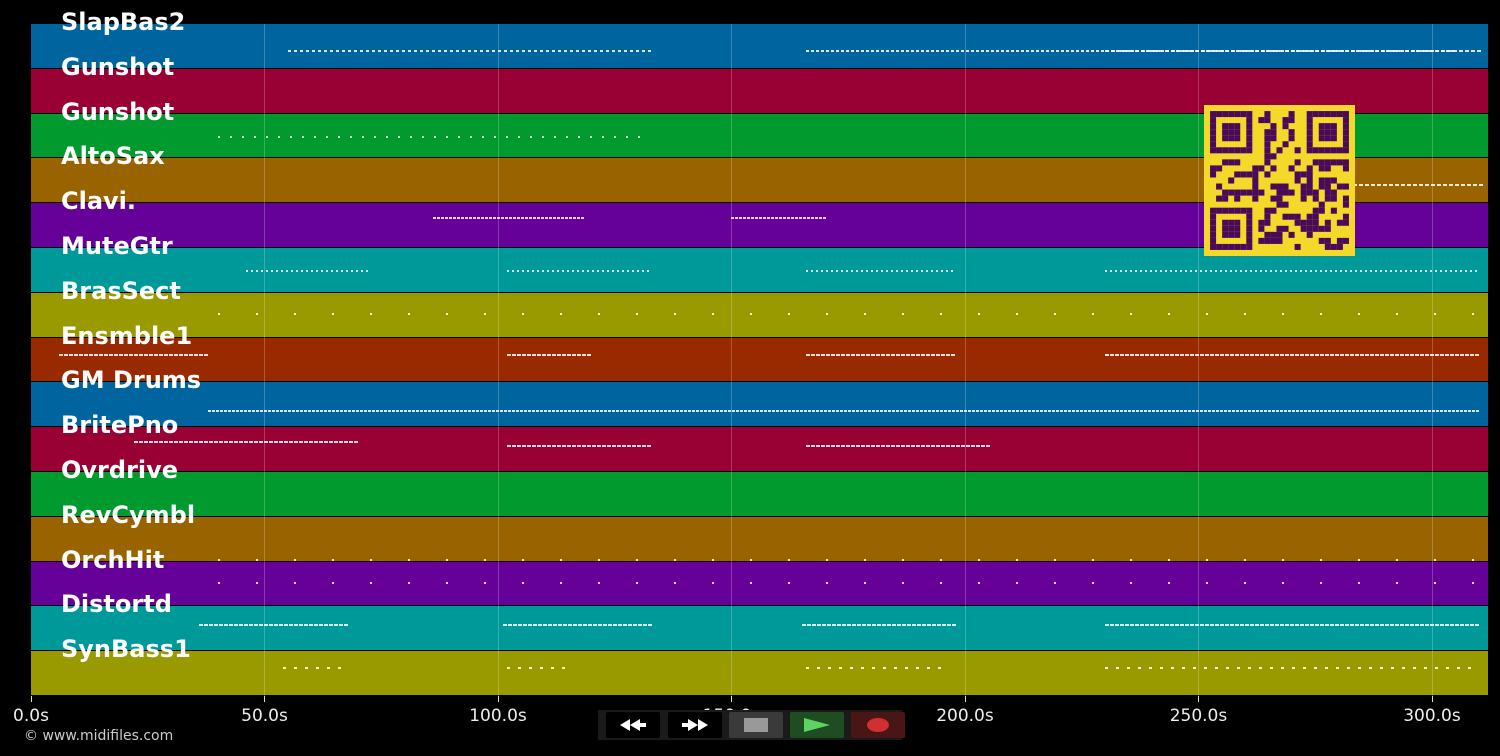 The height and width of the screenshot is (756, 1500). Describe the element at coordinates (965, 716) in the screenshot. I see `axis-tick-label: 200.0s` at that location.